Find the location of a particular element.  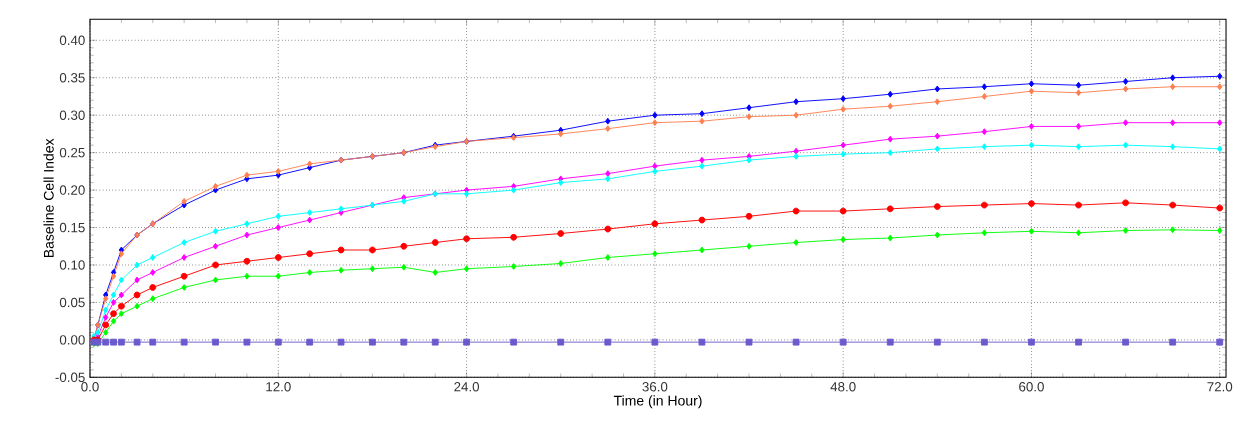

y-tick-label: 0.10 is located at coordinates (72, 265).